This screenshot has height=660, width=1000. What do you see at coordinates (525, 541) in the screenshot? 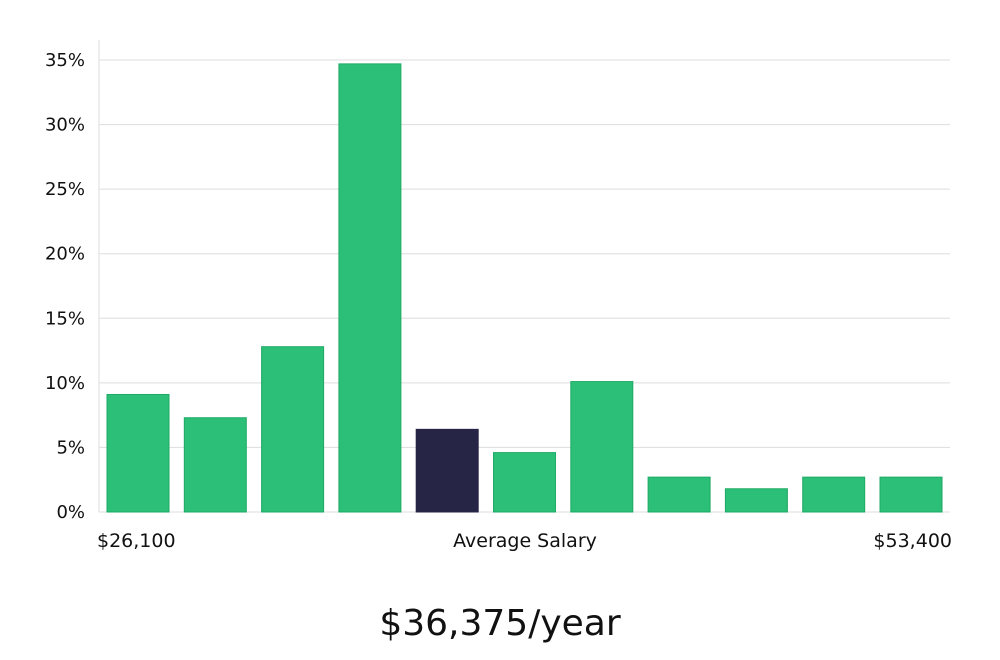
I see `x-axis-center-label: Average Salary` at bounding box center [525, 541].